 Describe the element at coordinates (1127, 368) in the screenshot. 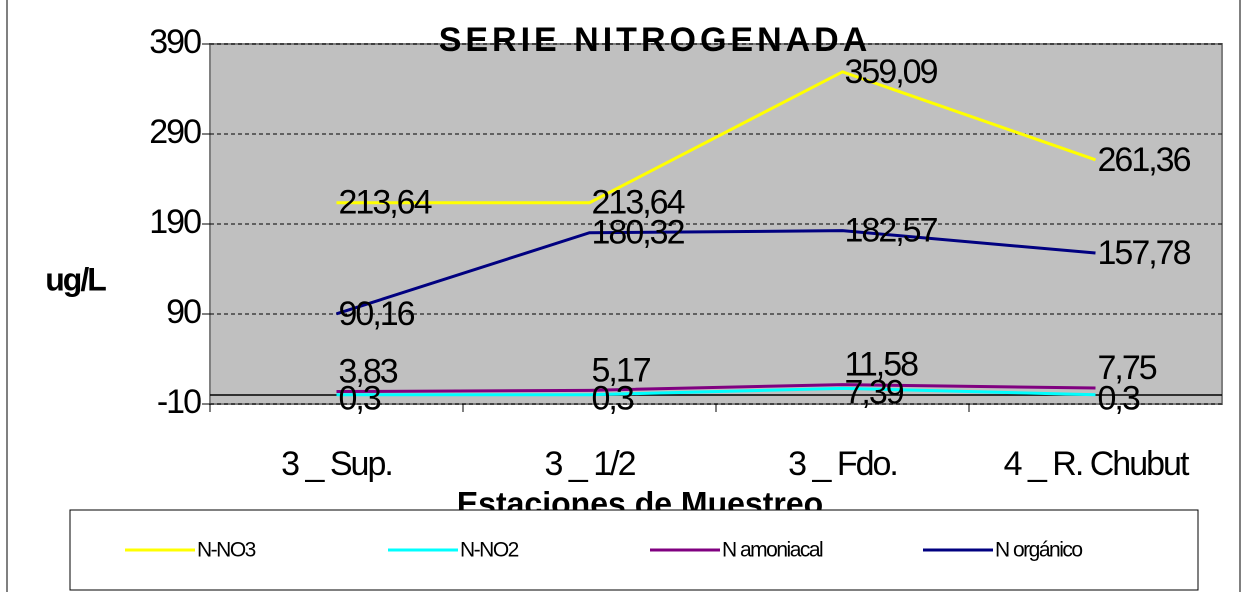

I see `data-label: 7,75` at that location.